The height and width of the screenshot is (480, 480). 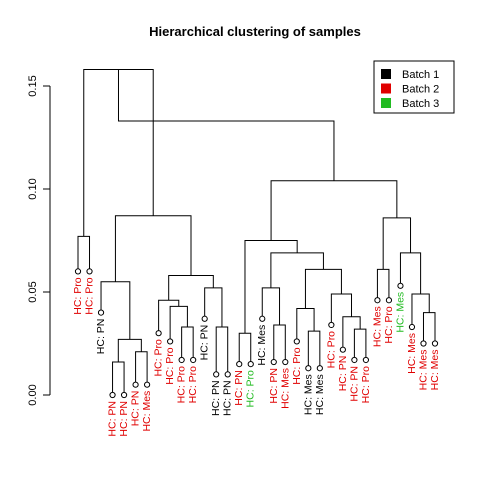 I want to click on chart-title: Hierarchical clustering of samples, so click(x=255, y=31).